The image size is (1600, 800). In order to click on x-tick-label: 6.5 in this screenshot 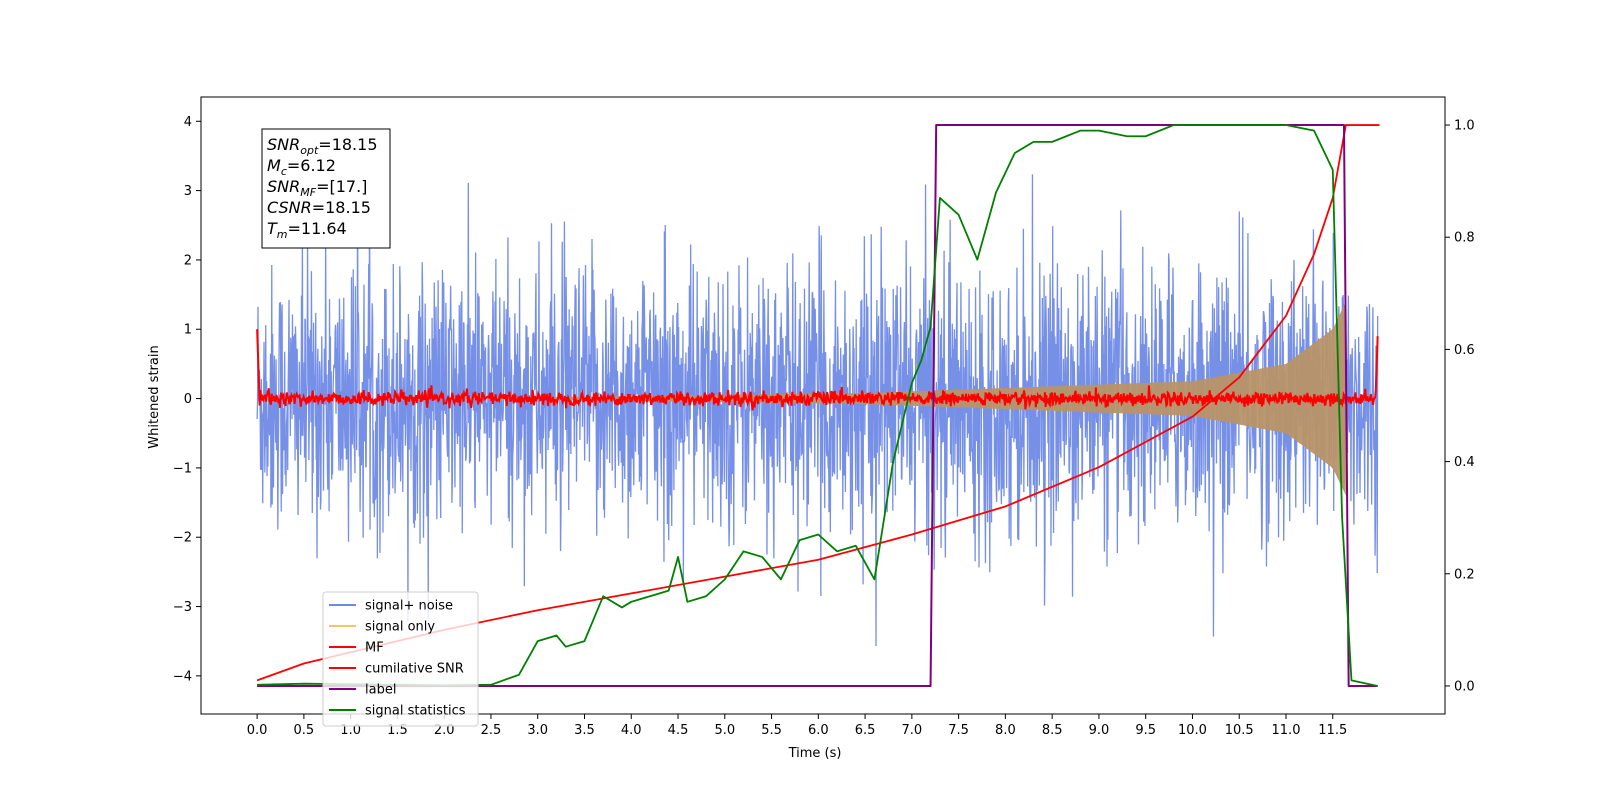, I will do `click(865, 730)`.